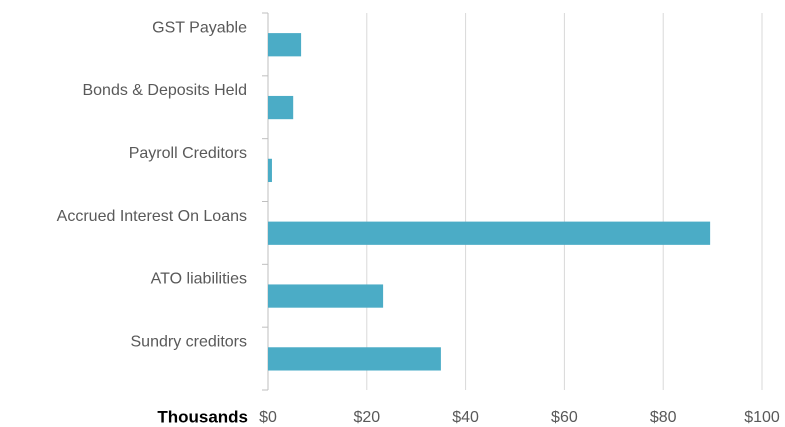  Describe the element at coordinates (202, 416) in the screenshot. I see `x-axis-label: Thousands` at that location.